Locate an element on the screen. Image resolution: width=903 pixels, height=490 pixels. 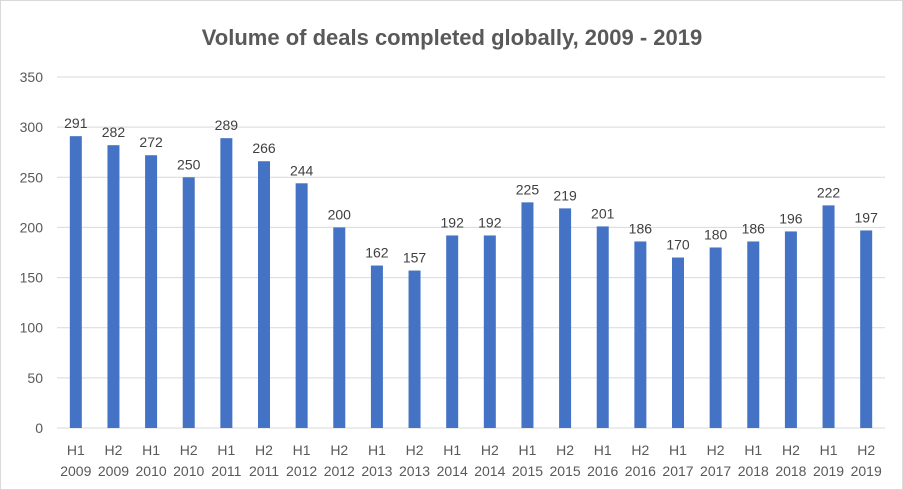
data-label: 291 is located at coordinates (76, 123).